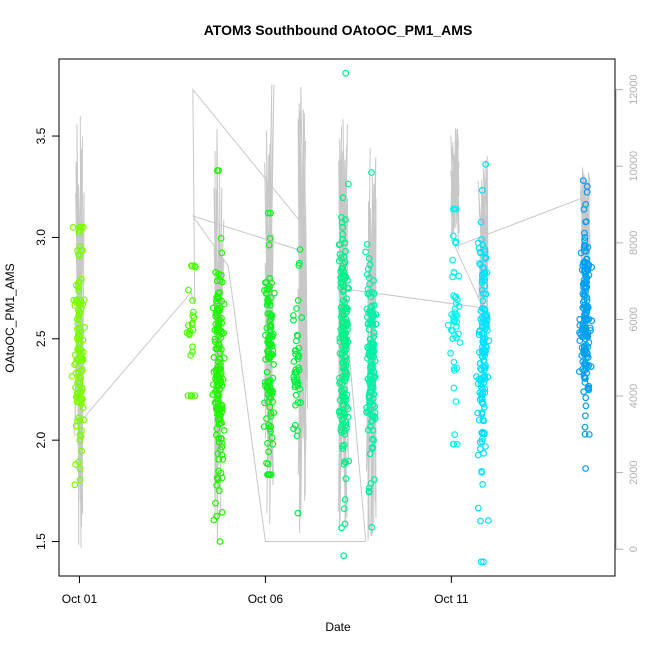  Describe the element at coordinates (338, 627) in the screenshot. I see `x-axis-label: Date` at that location.